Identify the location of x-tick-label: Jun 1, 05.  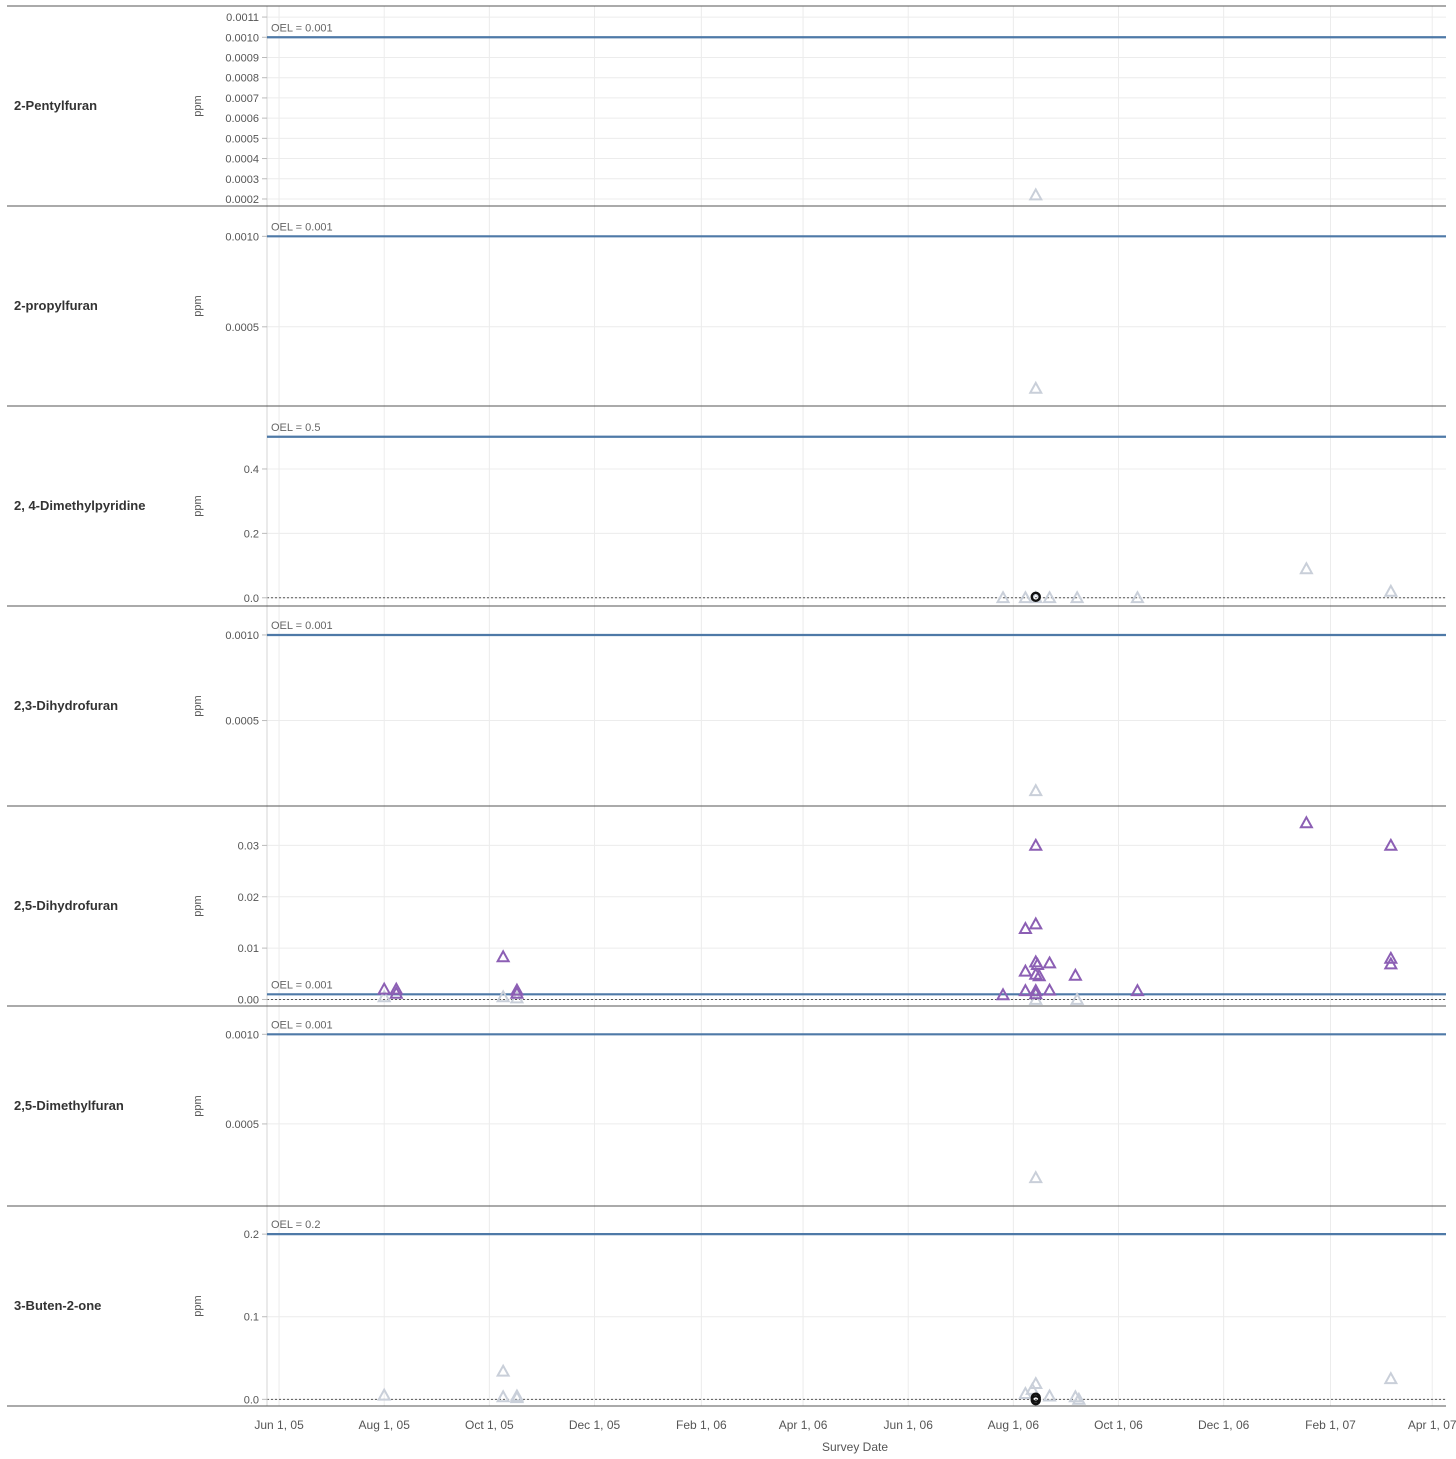
(279, 1425).